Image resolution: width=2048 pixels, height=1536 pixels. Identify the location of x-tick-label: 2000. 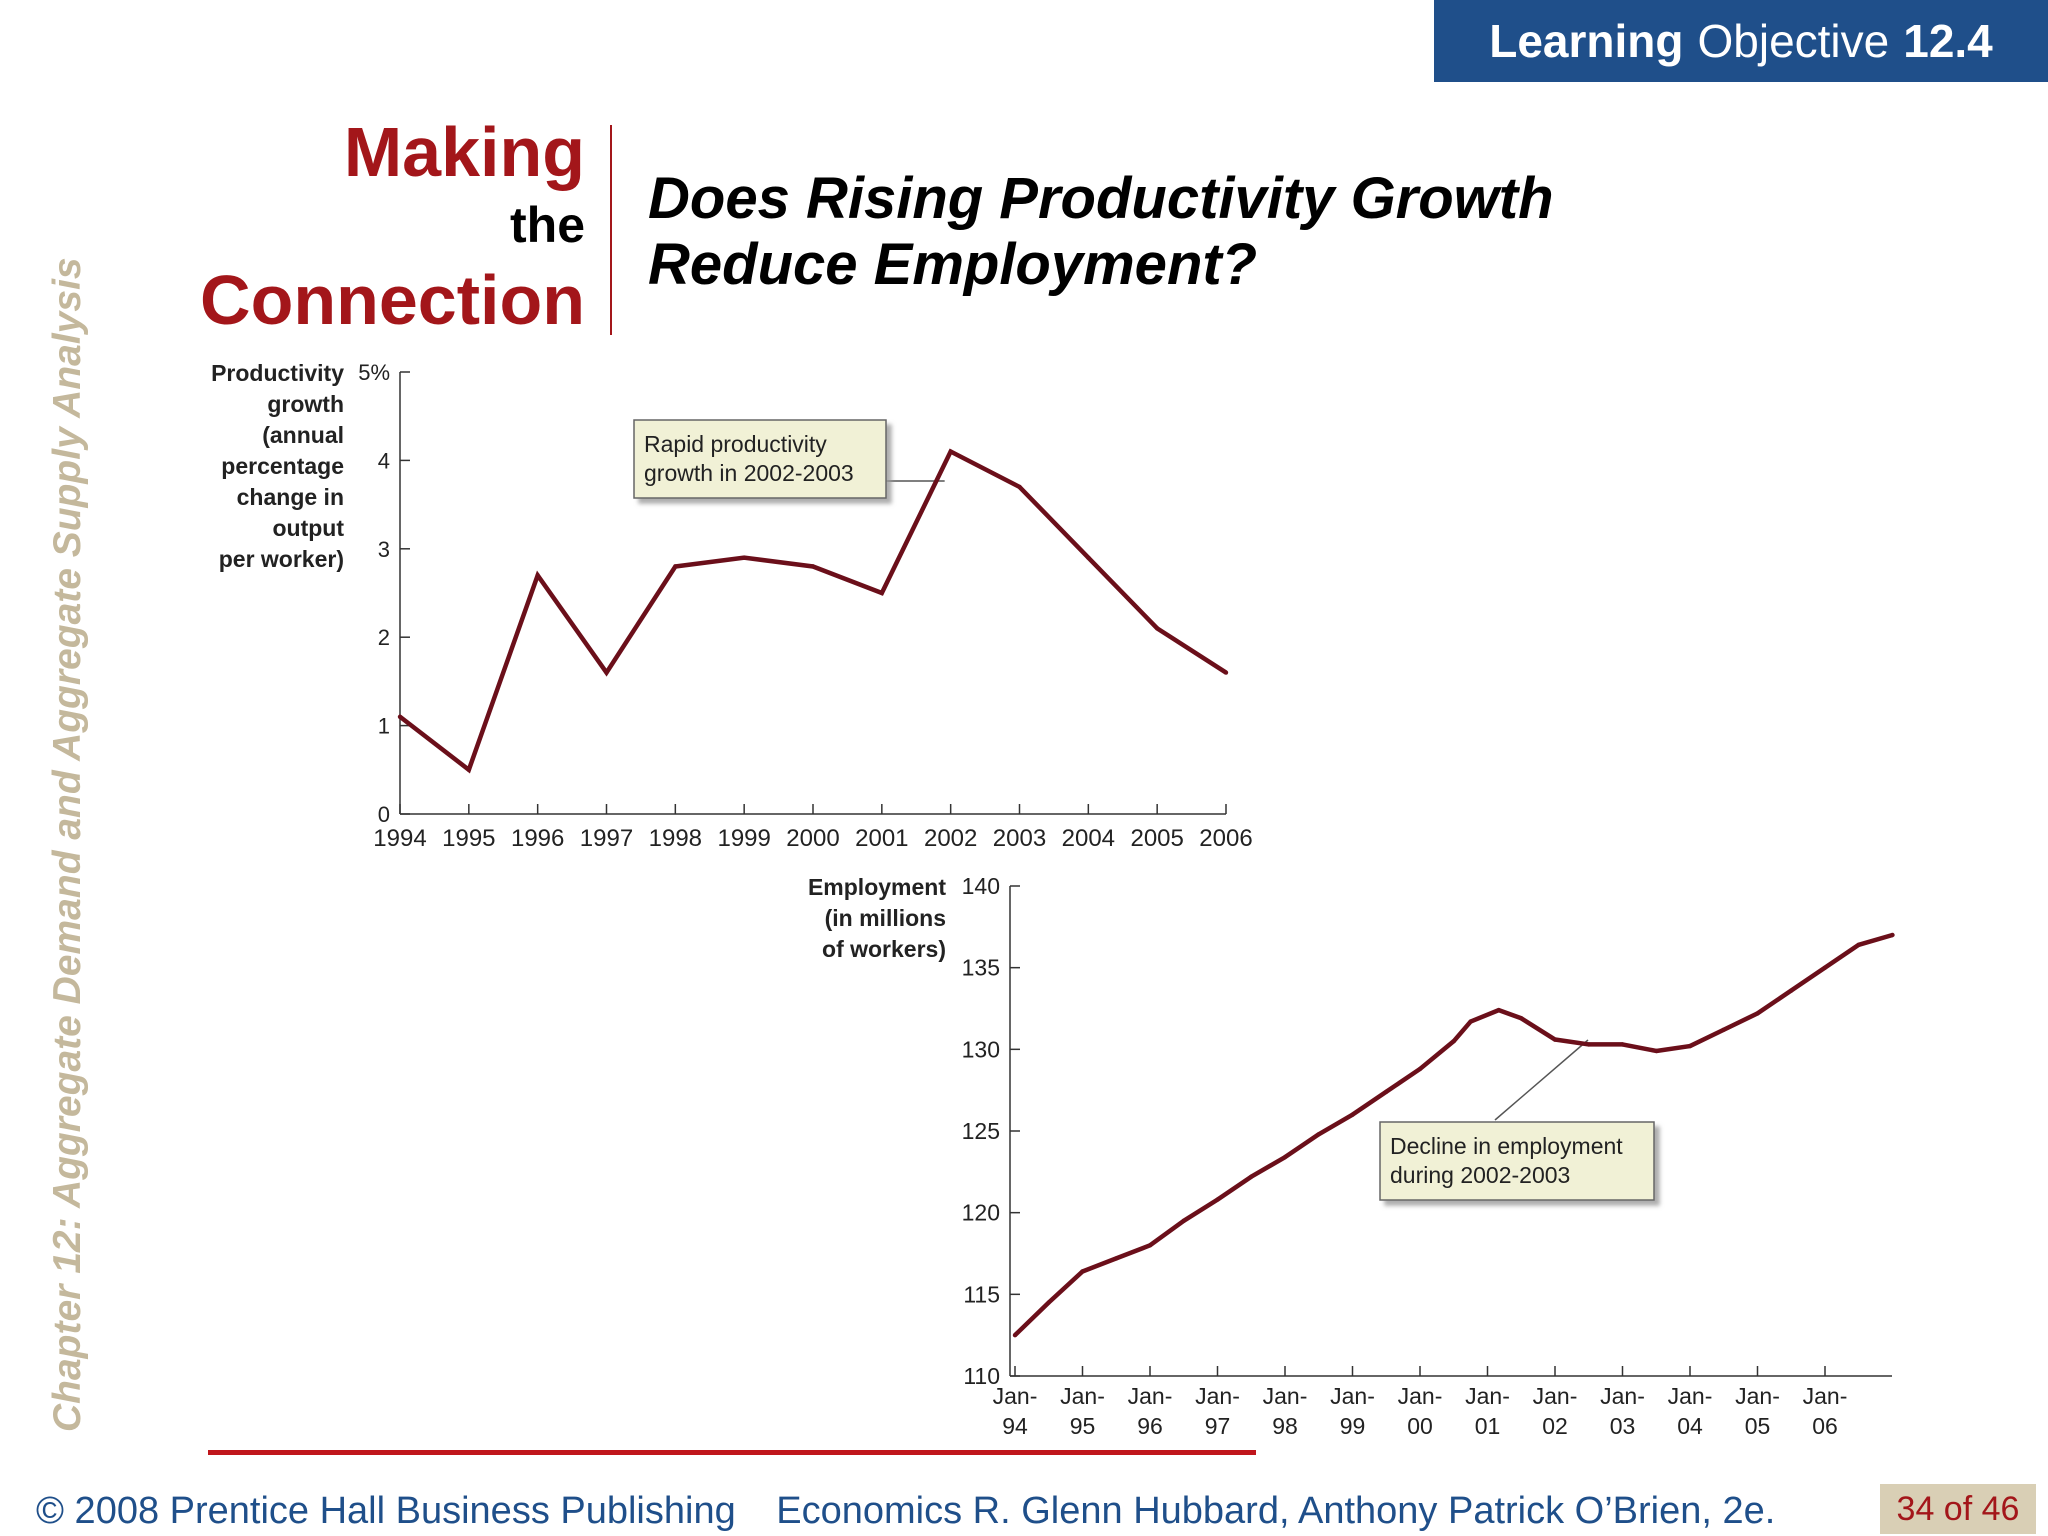
(812, 838).